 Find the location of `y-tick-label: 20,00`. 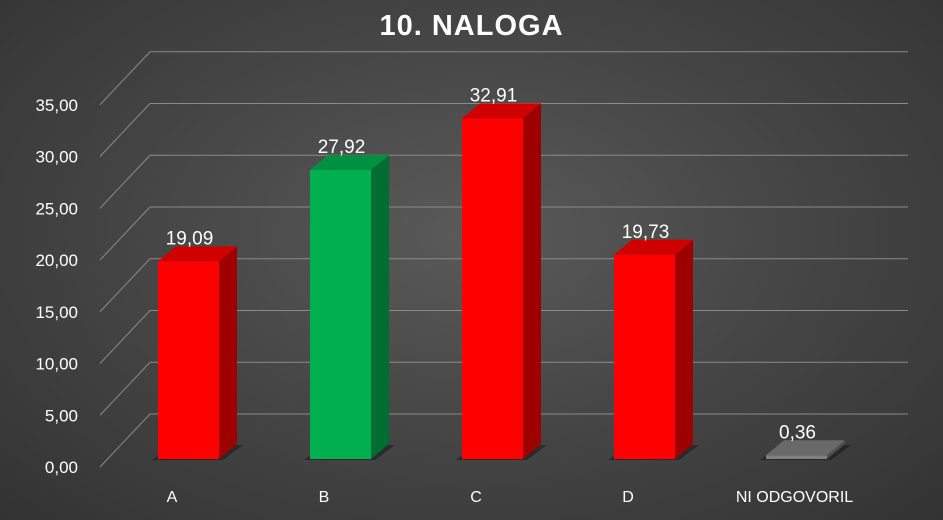

y-tick-label: 20,00 is located at coordinates (56, 260).